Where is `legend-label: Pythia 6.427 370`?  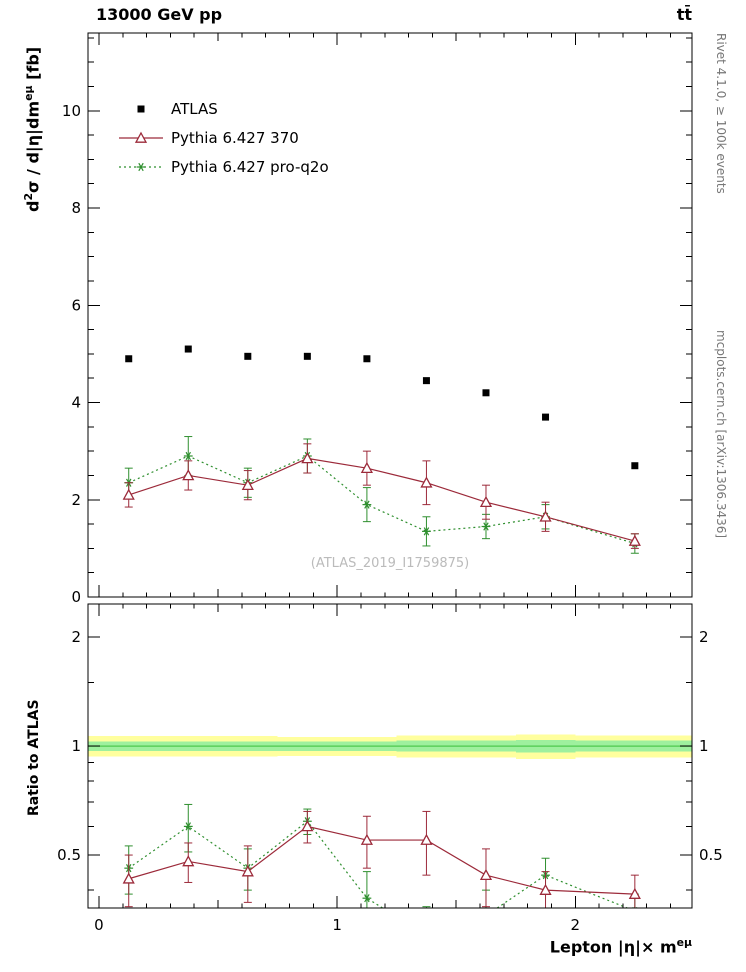
legend-label: Pythia 6.427 370 is located at coordinates (235, 137).